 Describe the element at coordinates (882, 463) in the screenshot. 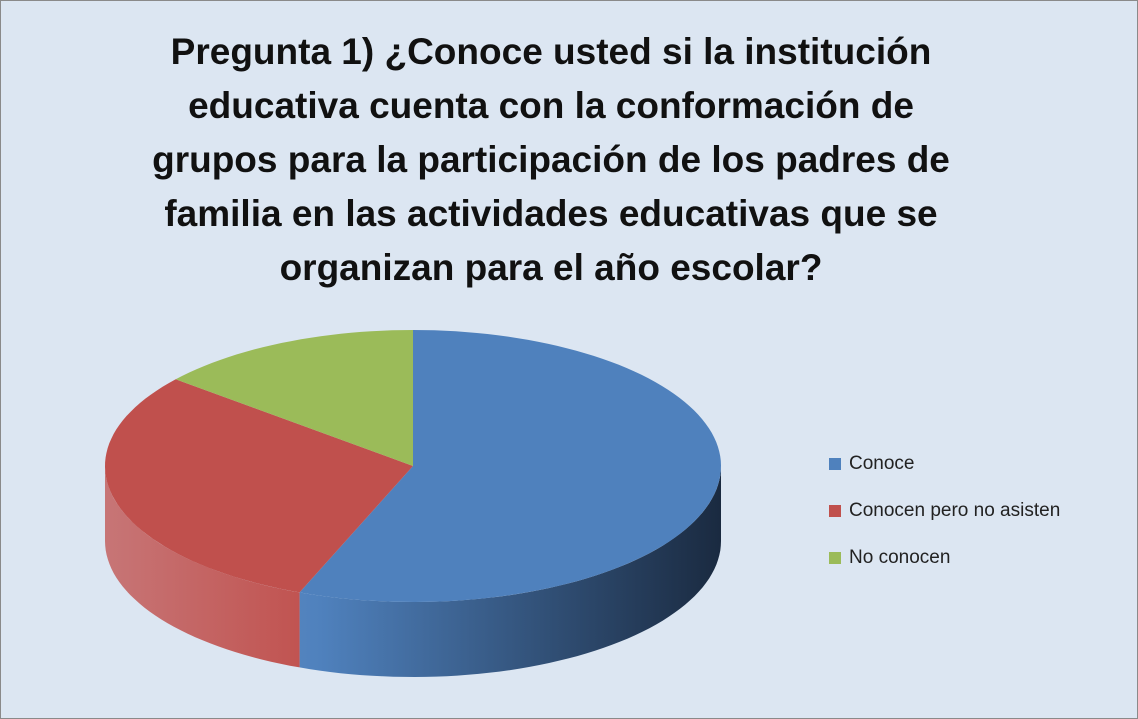

I see `legend-label: Conoce` at that location.